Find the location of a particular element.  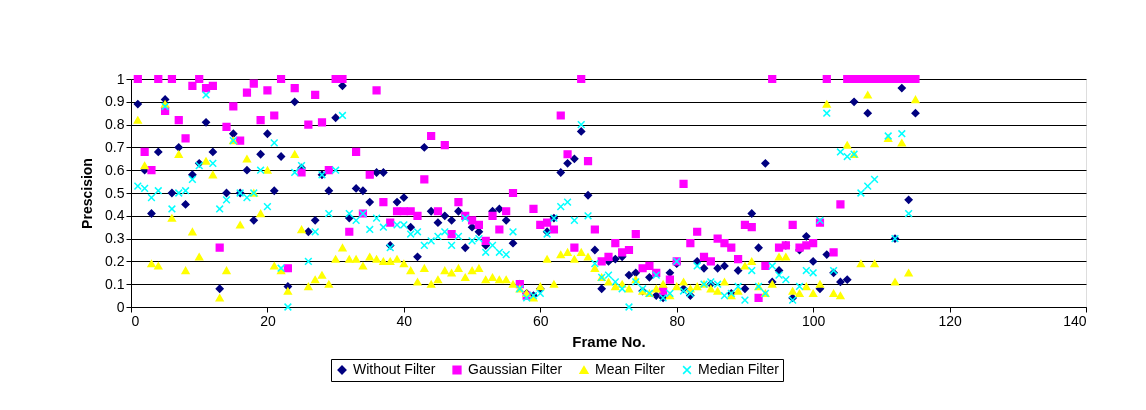

x-tick-label: 60 is located at coordinates (541, 320).